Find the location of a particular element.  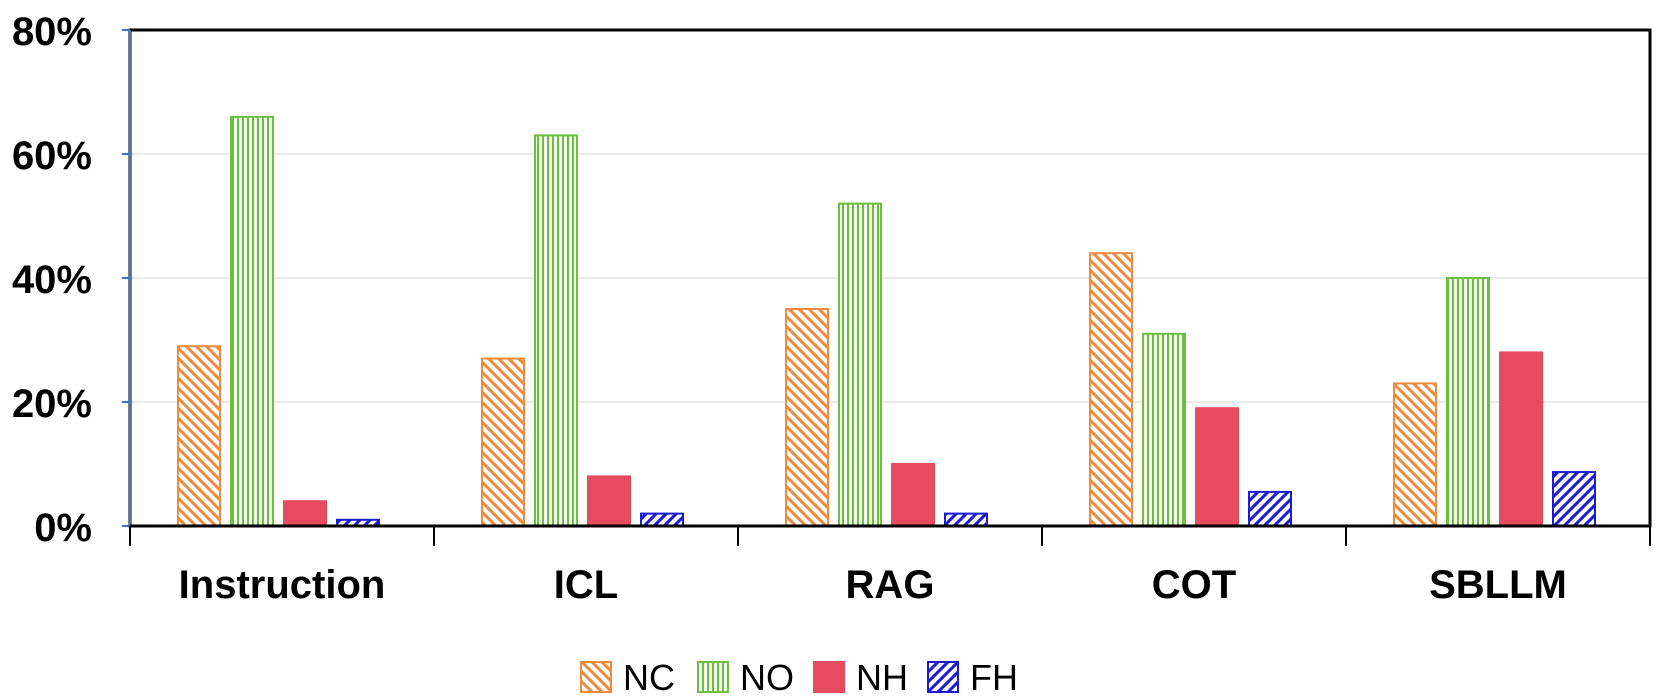

bar-no-rag is located at coordinates (860, 364).